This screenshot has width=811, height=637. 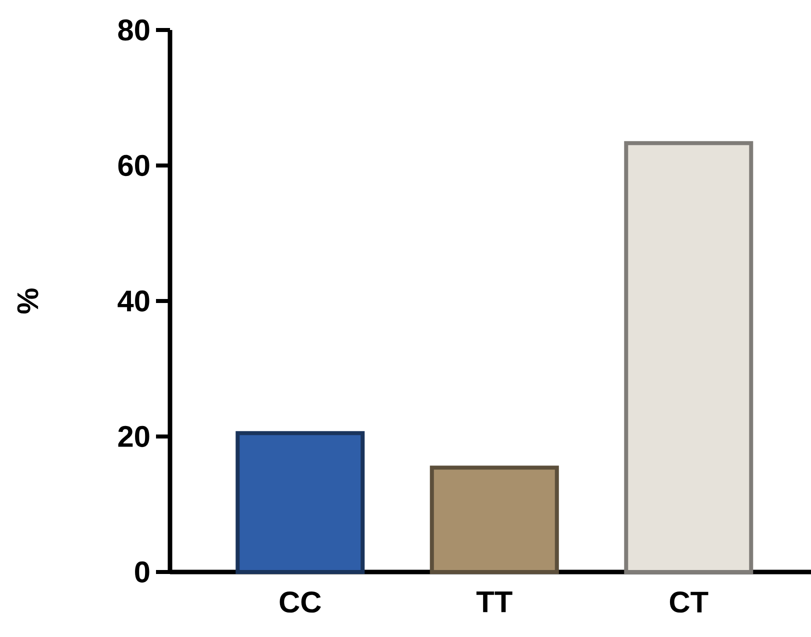 What do you see at coordinates (27, 301) in the screenshot?
I see `y-axis-title: %` at bounding box center [27, 301].